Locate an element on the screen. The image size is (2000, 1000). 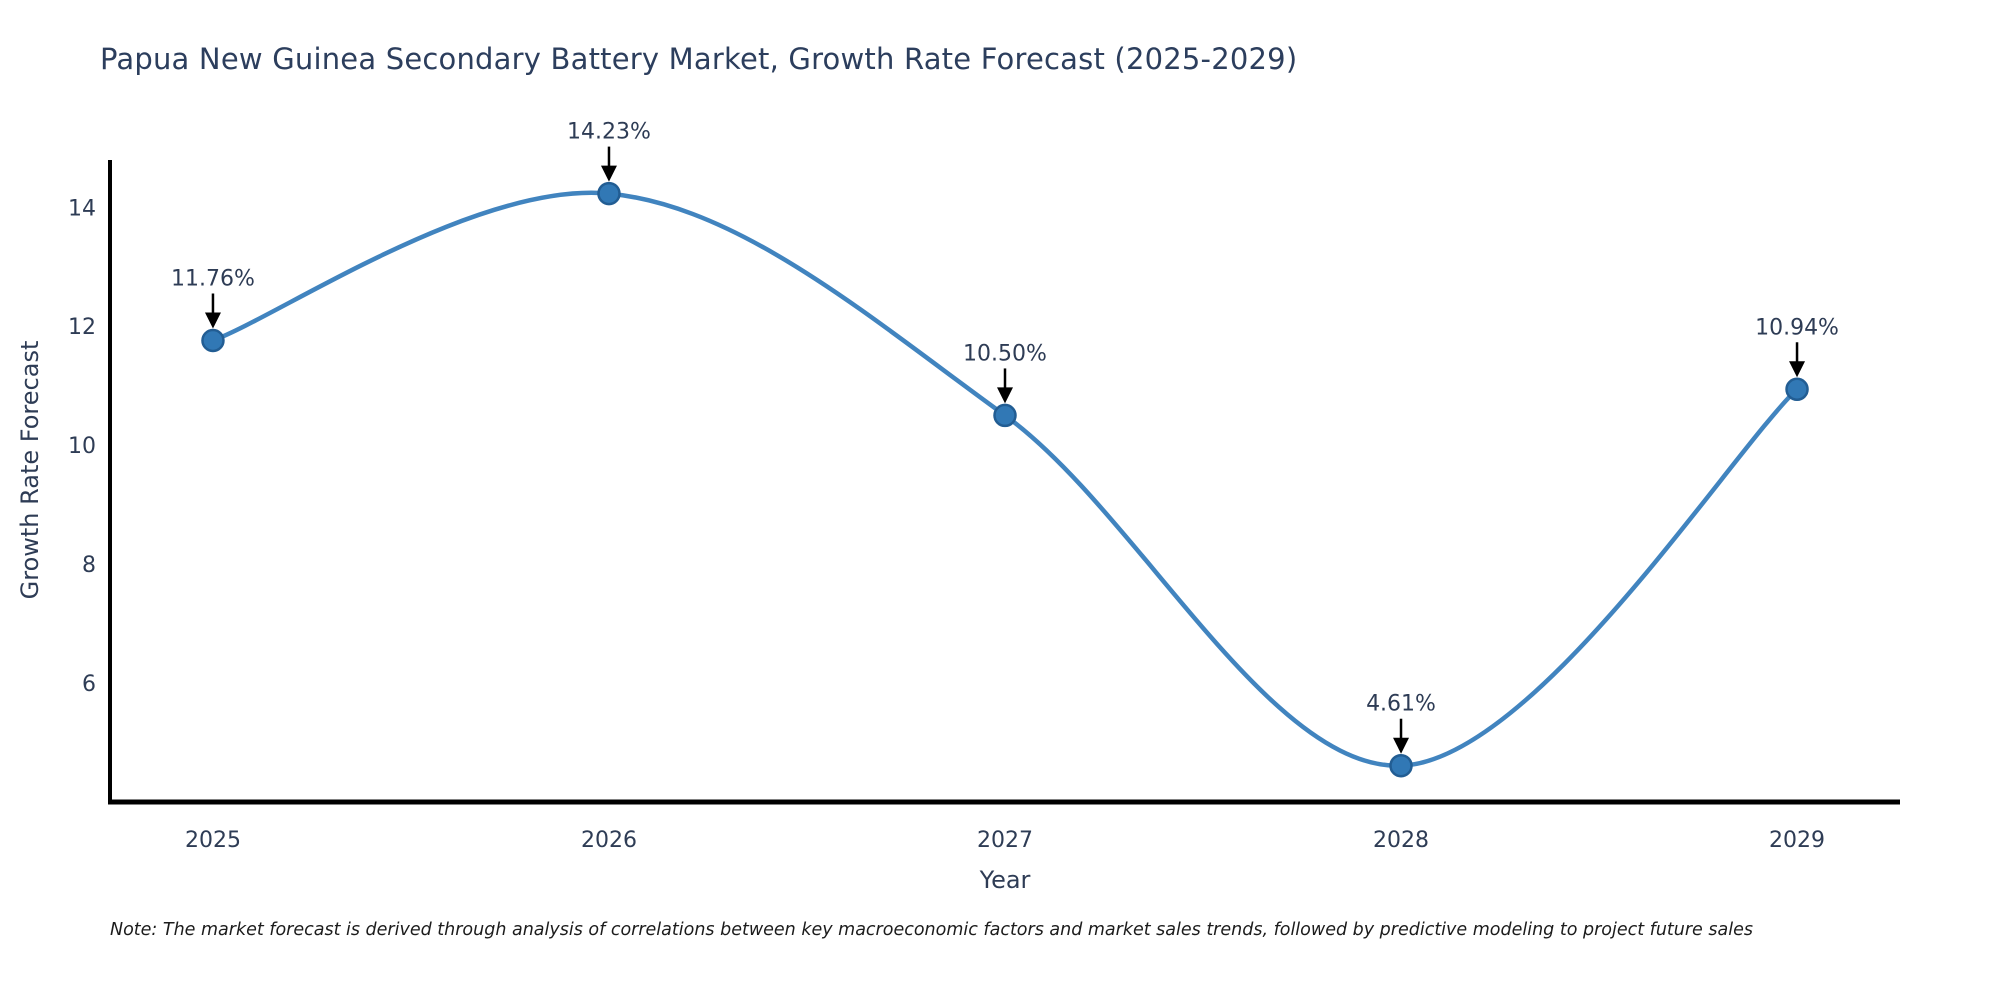
y-tick-label: 14 is located at coordinates (82, 208).